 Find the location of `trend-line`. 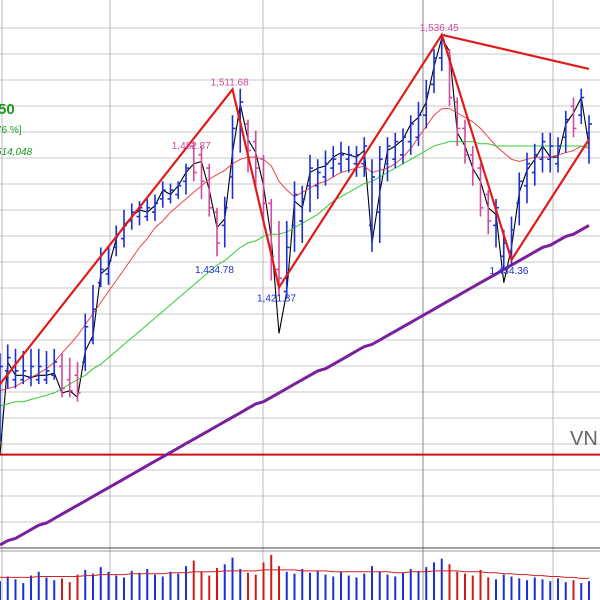

trend-line is located at coordinates (515, 51).